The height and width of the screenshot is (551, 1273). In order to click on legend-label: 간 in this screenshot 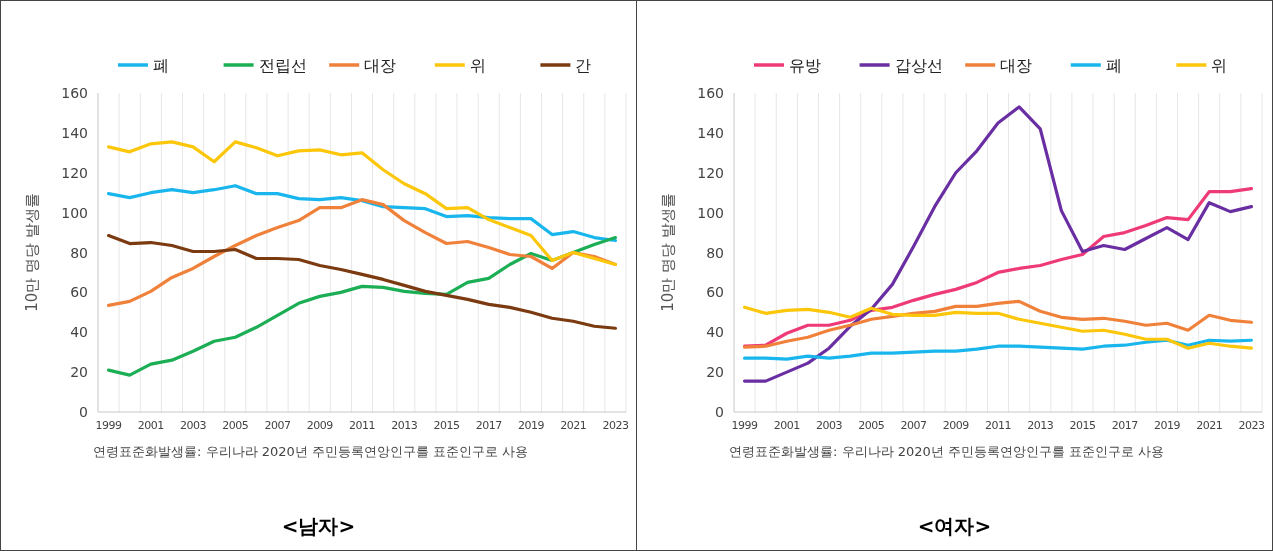, I will do `click(583, 65)`.